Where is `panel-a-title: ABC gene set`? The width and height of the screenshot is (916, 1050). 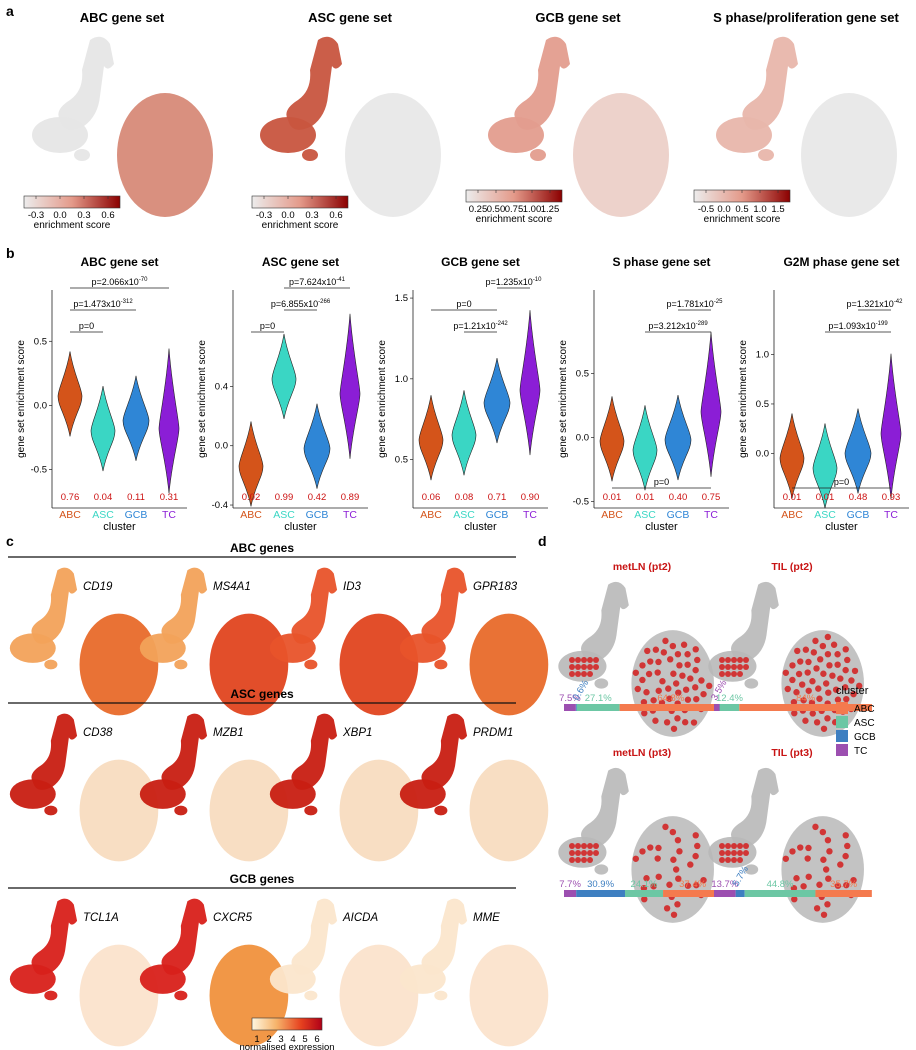
panel-a-title: ABC gene set is located at coordinates (122, 17).